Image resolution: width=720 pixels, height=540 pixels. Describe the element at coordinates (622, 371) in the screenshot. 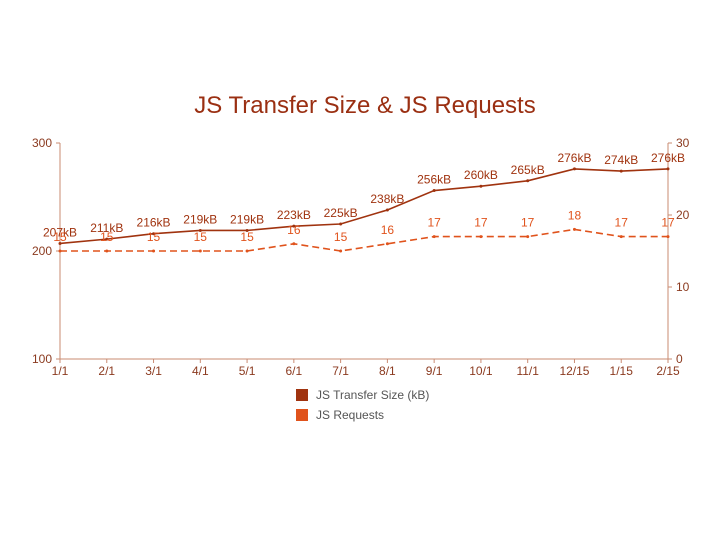

I see `x-tick-label: 1/15` at that location.